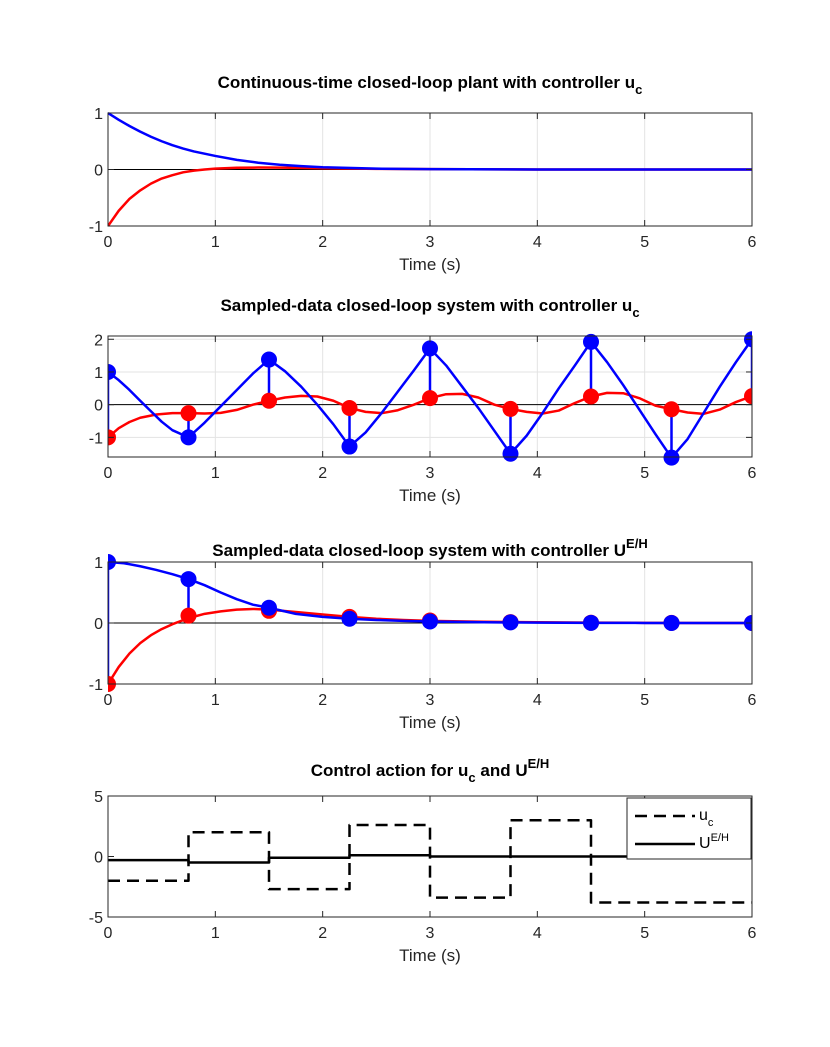 Image resolution: width=830 pixels, height=1047 pixels. I want to click on legend-box, so click(689, 828).